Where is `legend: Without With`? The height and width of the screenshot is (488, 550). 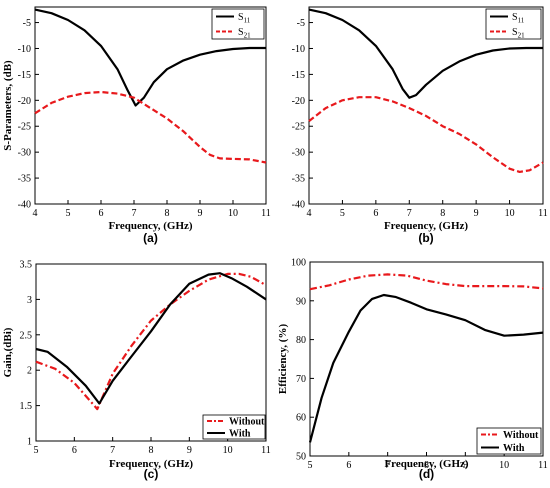 legend: Without With is located at coordinates (509, 441).